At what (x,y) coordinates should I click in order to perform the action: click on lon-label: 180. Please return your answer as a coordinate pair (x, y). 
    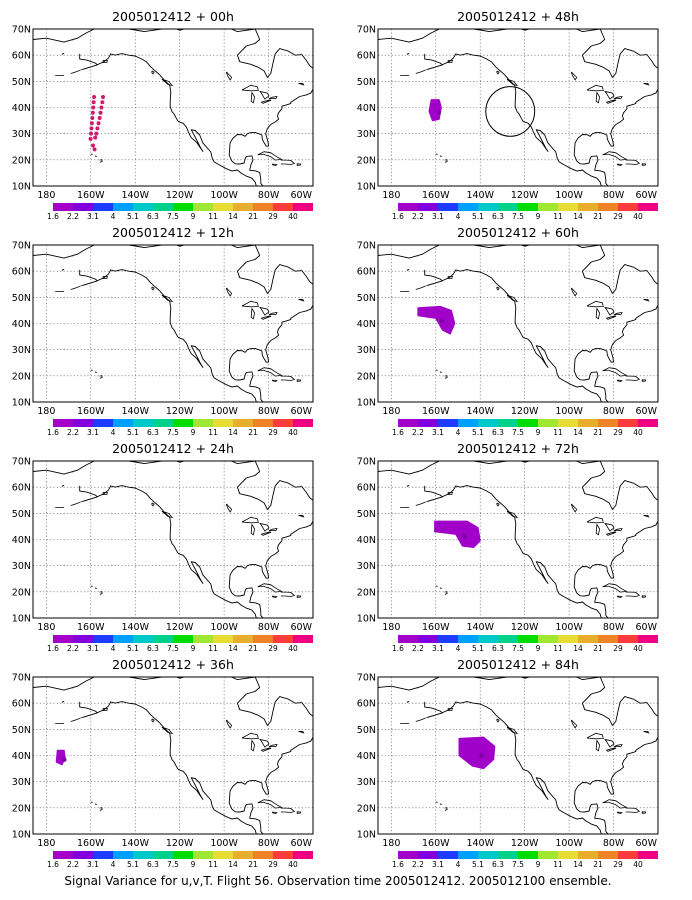
    Looking at the image, I should click on (391, 627).